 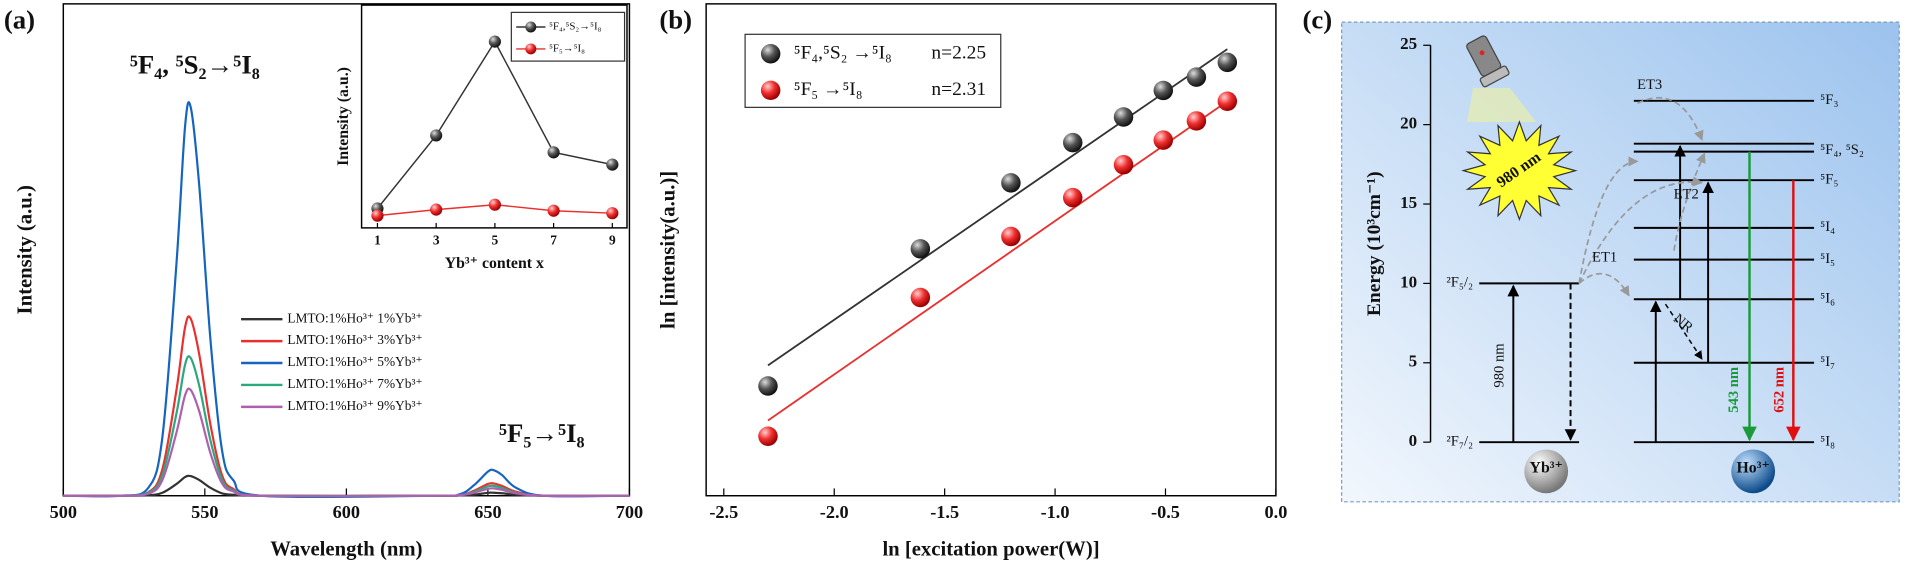 I want to click on level-label: ⁵I₅, so click(x=1827, y=259).